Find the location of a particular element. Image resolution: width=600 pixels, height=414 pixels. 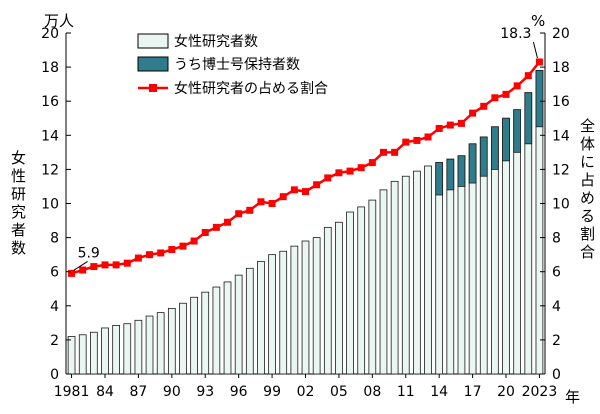

y-right-axis-label: 全体に占める割合 is located at coordinates (587, 189).